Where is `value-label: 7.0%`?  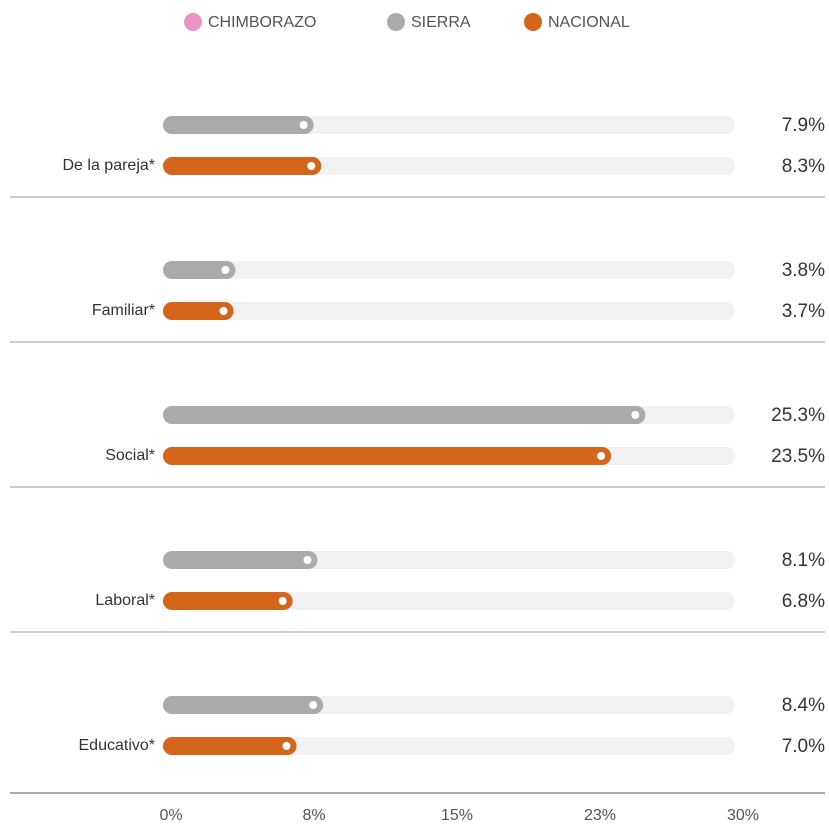 value-label: 7.0% is located at coordinates (803, 746).